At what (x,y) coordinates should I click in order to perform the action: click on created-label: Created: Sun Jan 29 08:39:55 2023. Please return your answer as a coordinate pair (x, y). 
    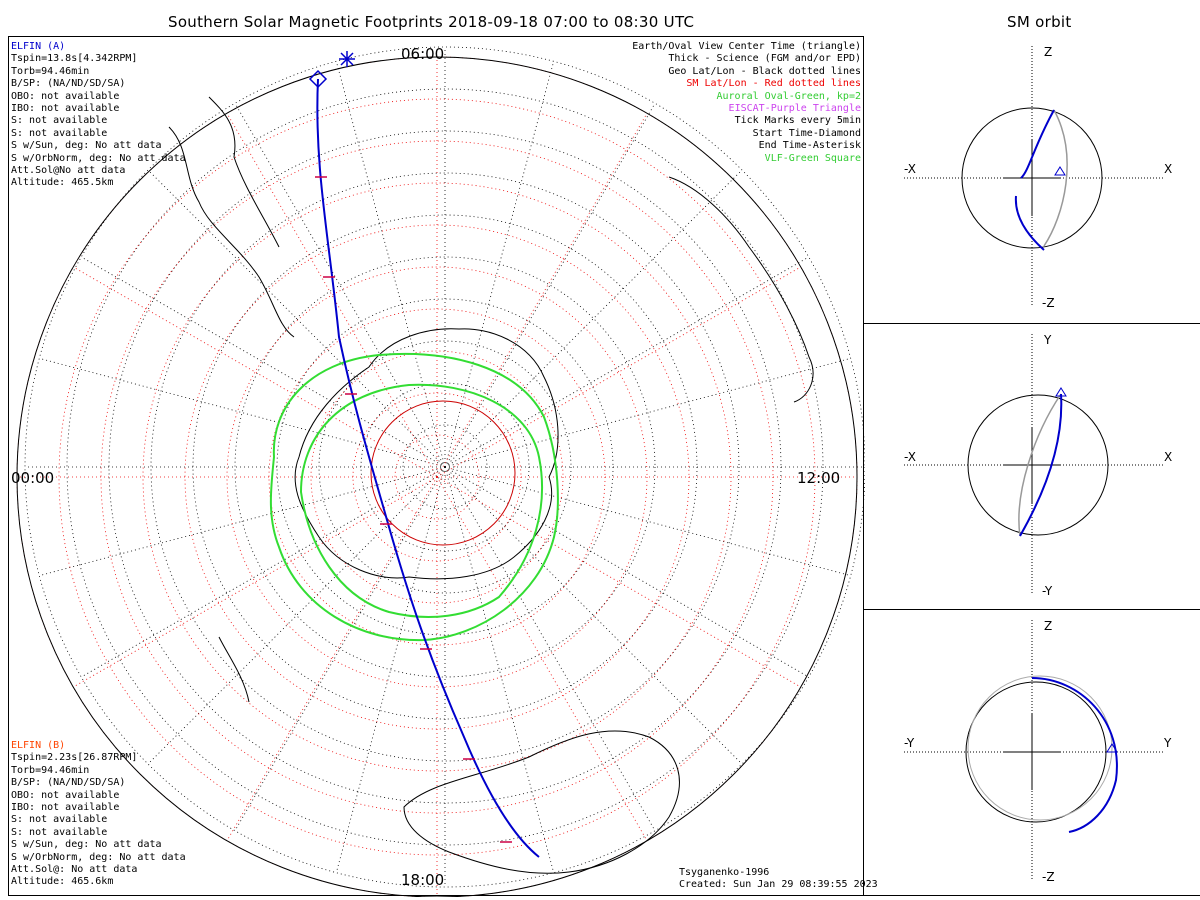
    Looking at the image, I should click on (778, 885).